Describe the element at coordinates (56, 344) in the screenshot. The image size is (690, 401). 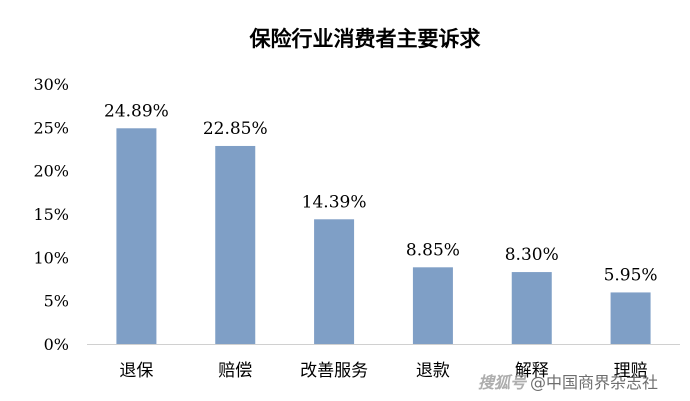
I see `y-tick-label: 0%` at that location.